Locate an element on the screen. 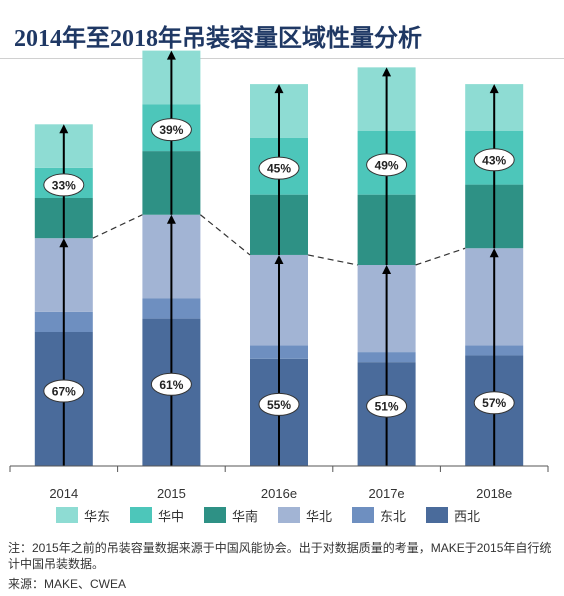 The width and height of the screenshot is (564, 596). lower-share-label: 61% is located at coordinates (171, 385).